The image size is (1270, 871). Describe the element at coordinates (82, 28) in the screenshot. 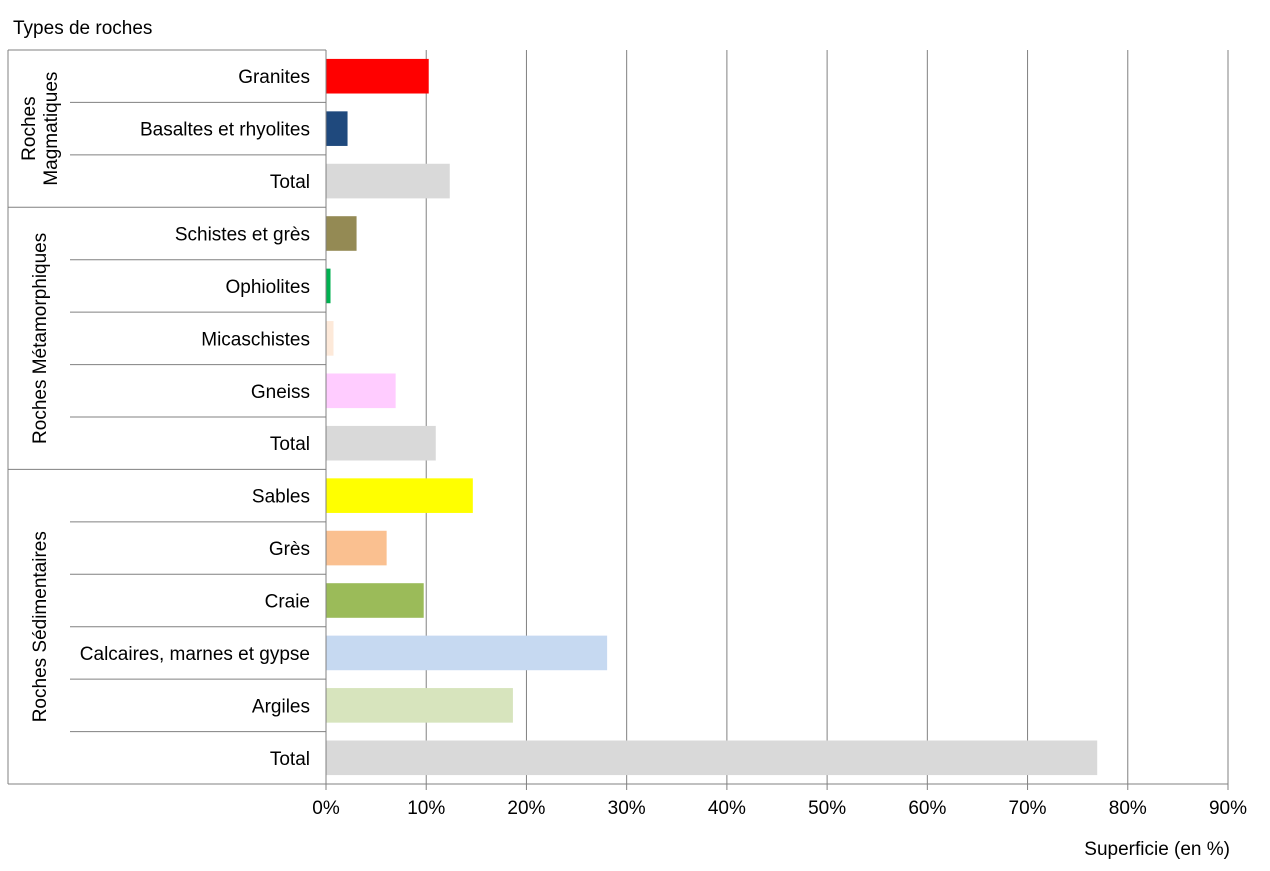

I see `category-axis-title: Types de roches` at that location.